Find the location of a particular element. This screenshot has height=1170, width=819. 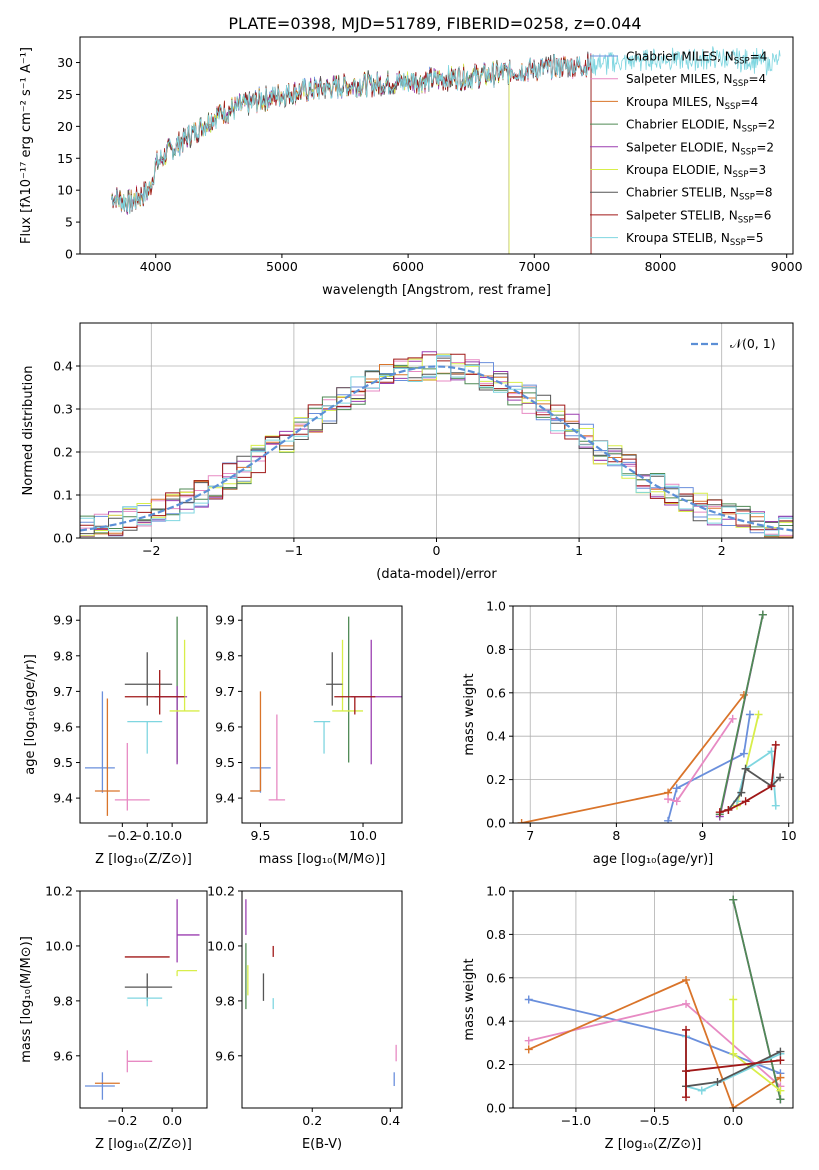

y-tick-label: 9.7 is located at coordinates (63, 691).